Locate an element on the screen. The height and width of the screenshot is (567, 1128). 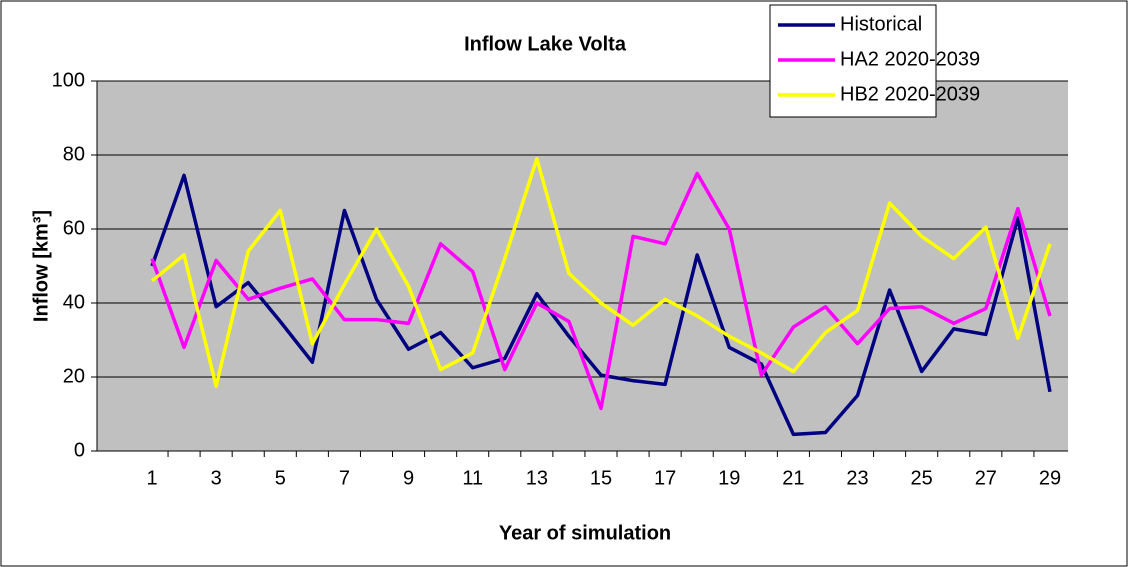
x-tick-label: 5 is located at coordinates (280, 478).